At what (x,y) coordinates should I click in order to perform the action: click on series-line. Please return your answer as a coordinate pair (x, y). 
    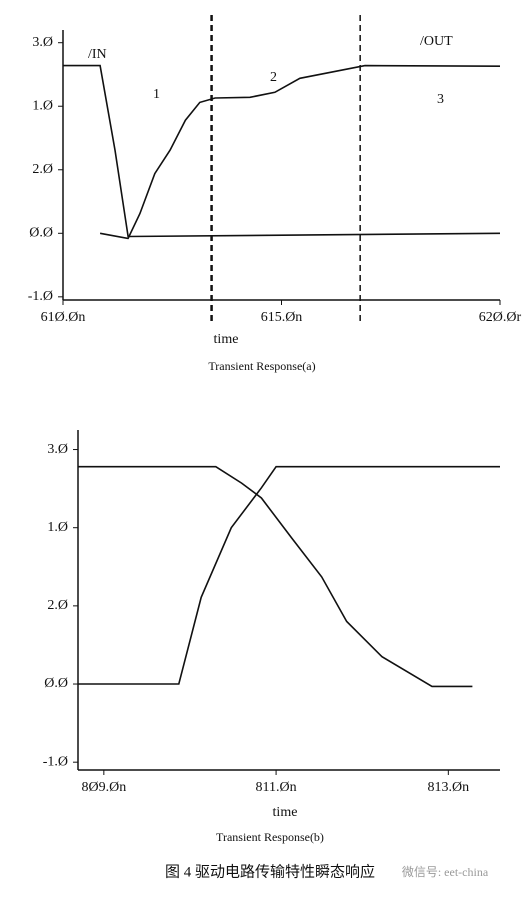
    Looking at the image, I should click on (300, 152).